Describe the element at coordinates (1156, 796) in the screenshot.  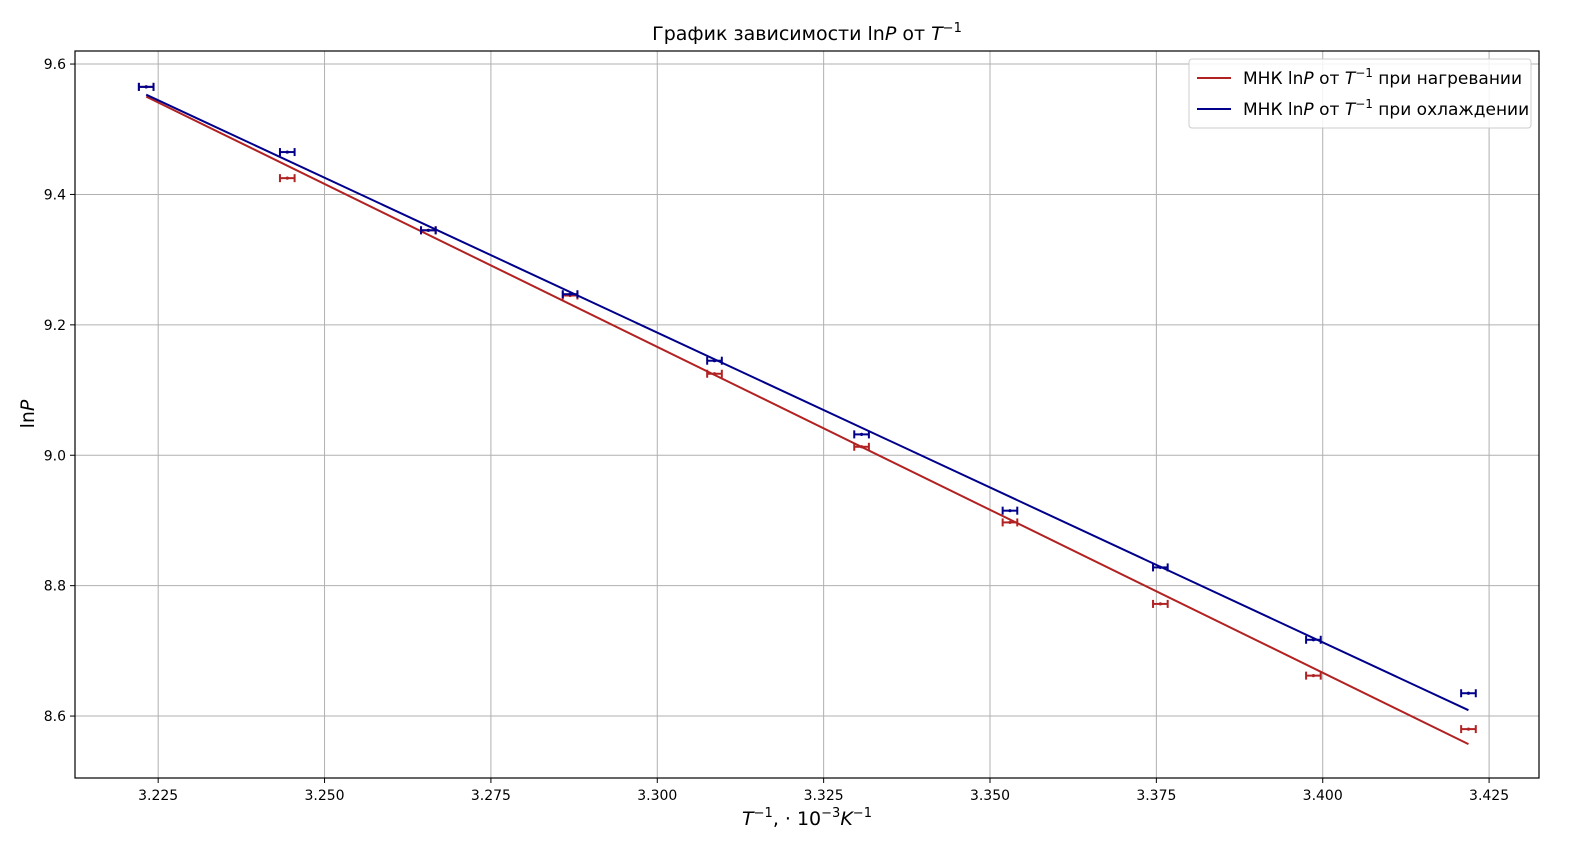
I see `x-tick-label: 3.375` at that location.